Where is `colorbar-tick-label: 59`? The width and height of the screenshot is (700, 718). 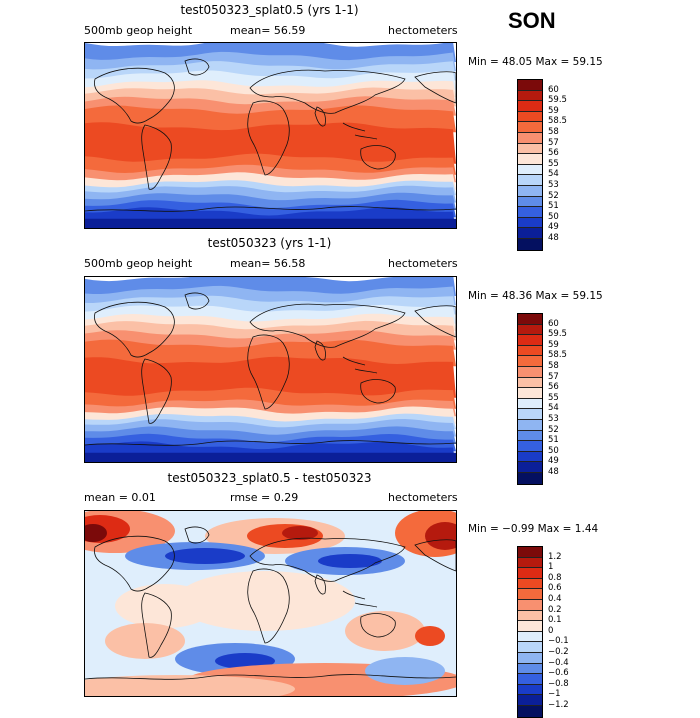 colorbar-tick-label: 59 is located at coordinates (553, 344).